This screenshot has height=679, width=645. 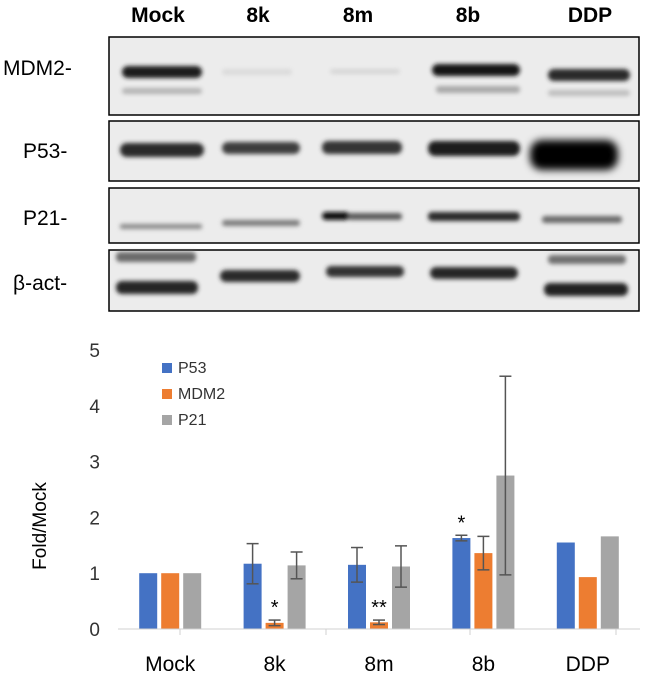 I want to click on annotations: * ***, so click(x=368, y=565).